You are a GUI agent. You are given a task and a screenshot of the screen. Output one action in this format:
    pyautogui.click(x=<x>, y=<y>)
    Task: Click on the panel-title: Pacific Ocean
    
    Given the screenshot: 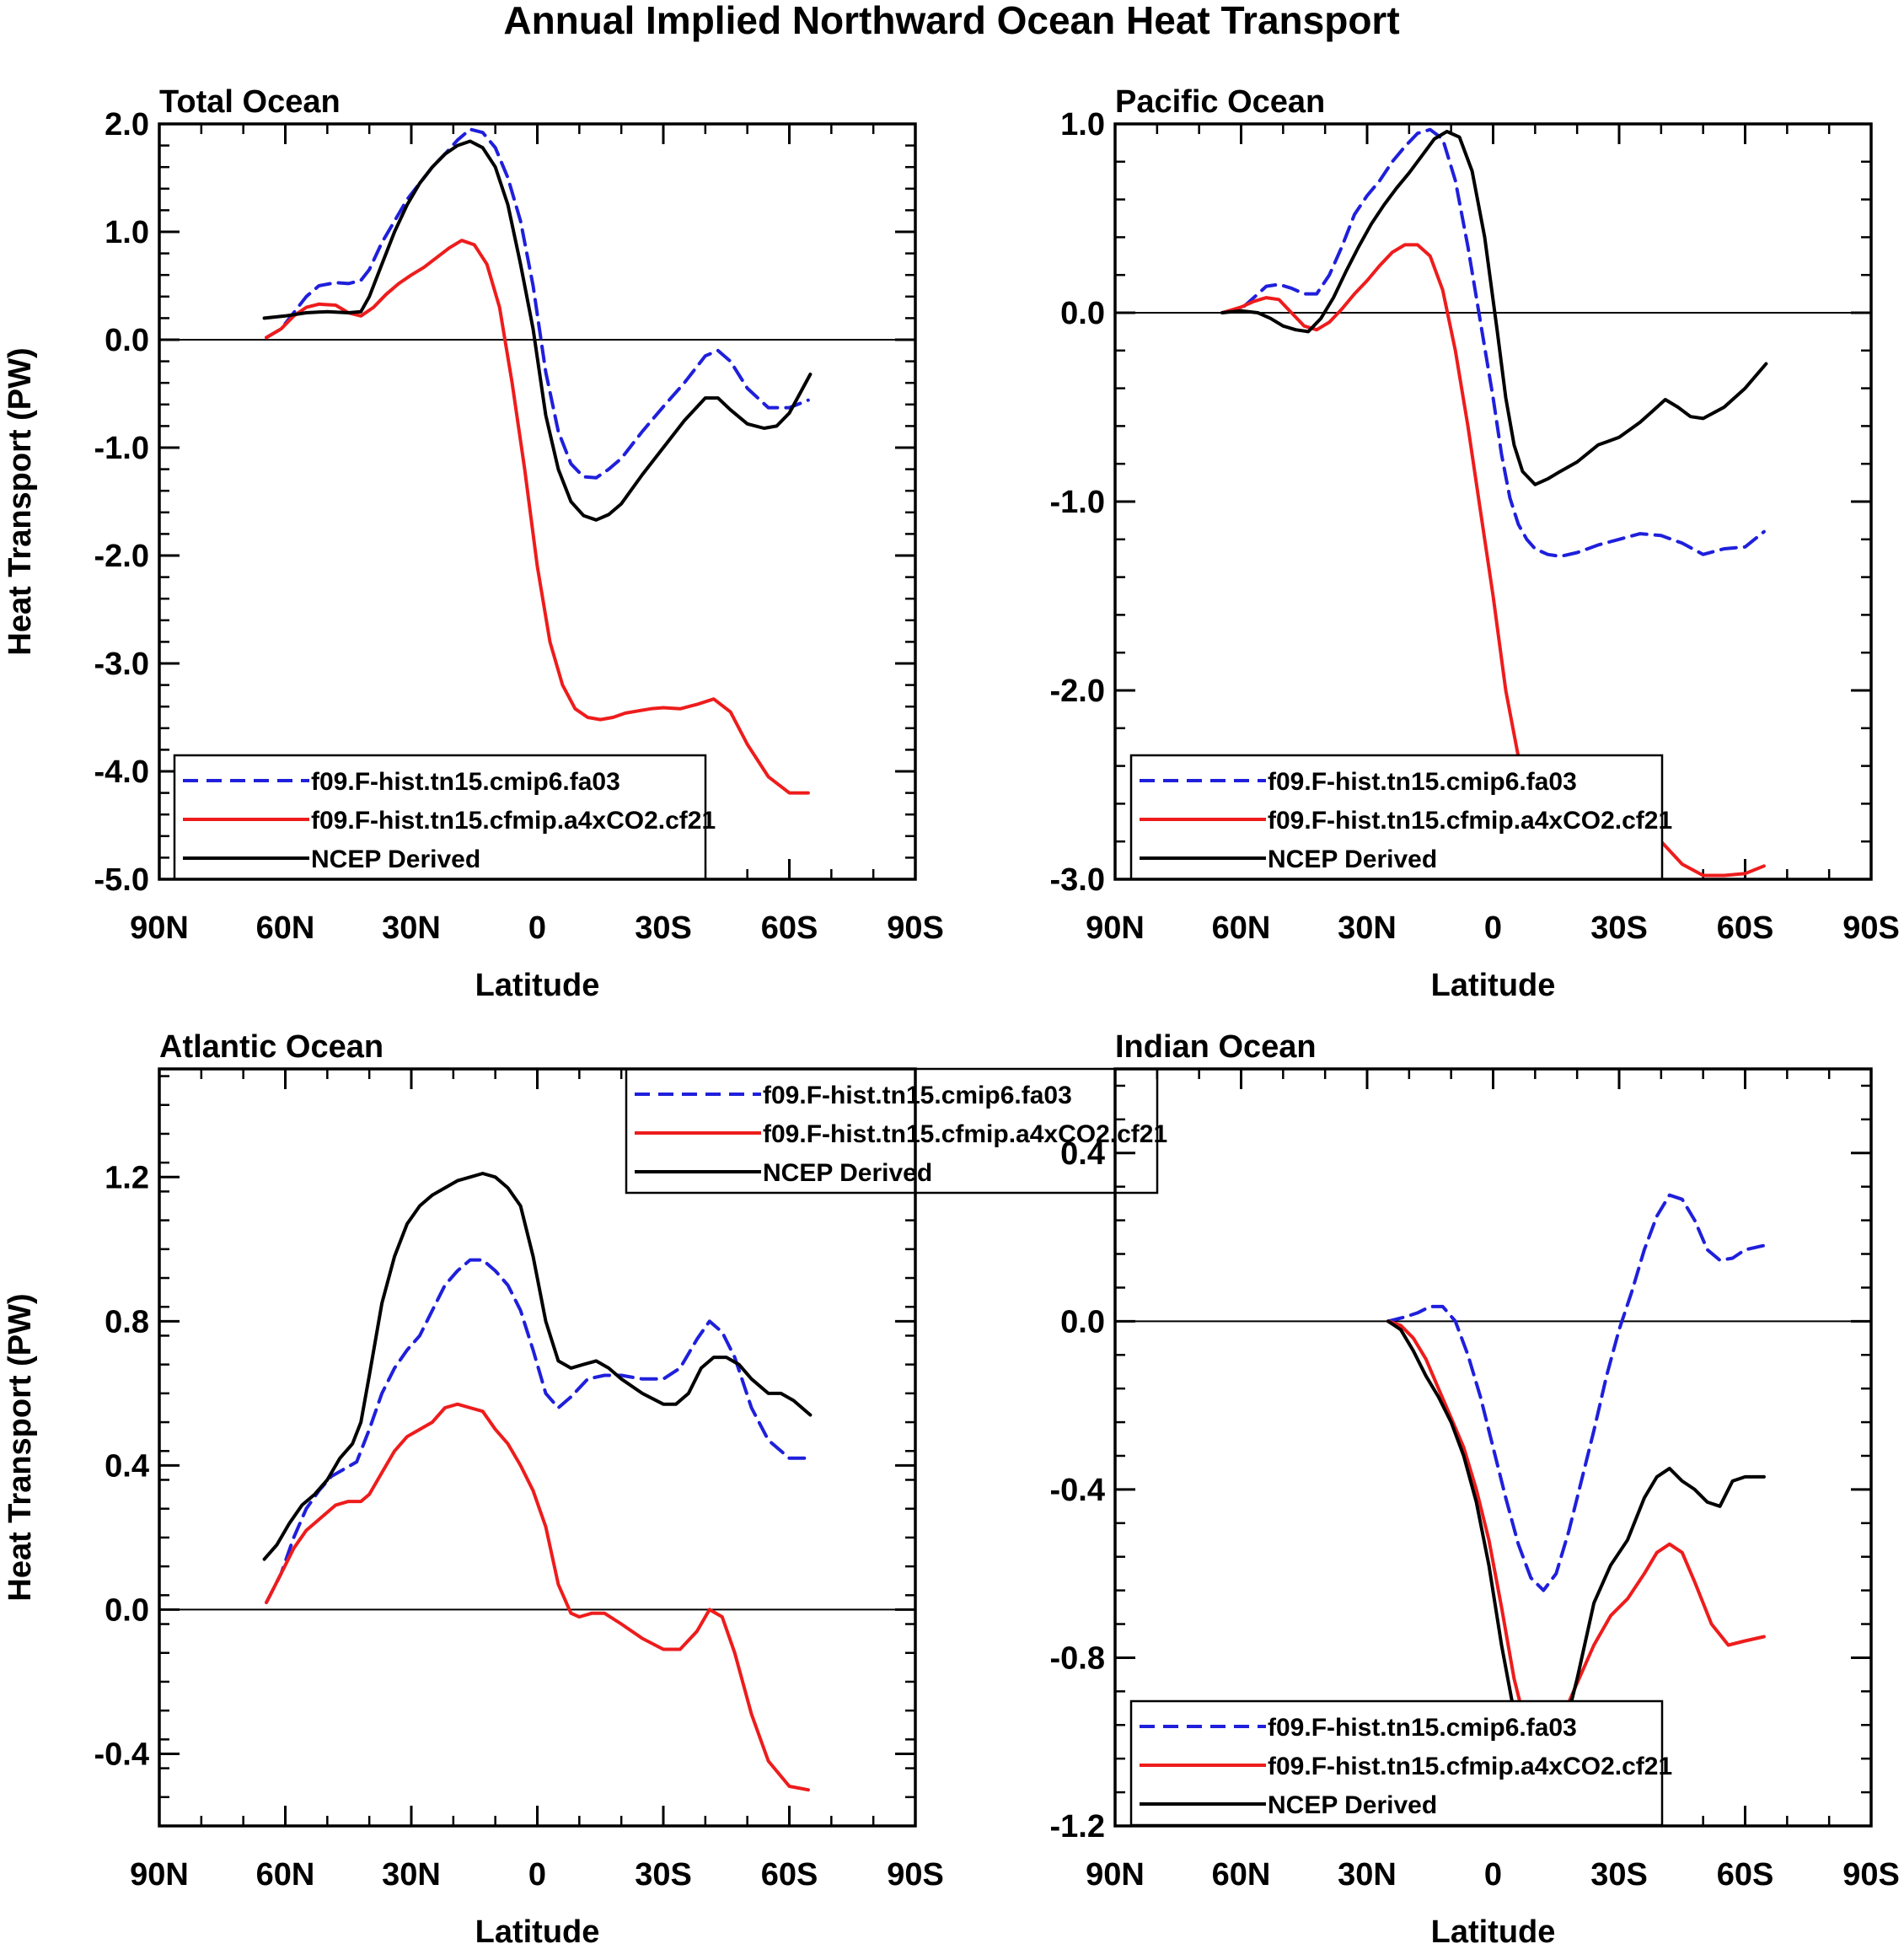 What is the action you would take?
    pyautogui.click(x=1220, y=102)
    